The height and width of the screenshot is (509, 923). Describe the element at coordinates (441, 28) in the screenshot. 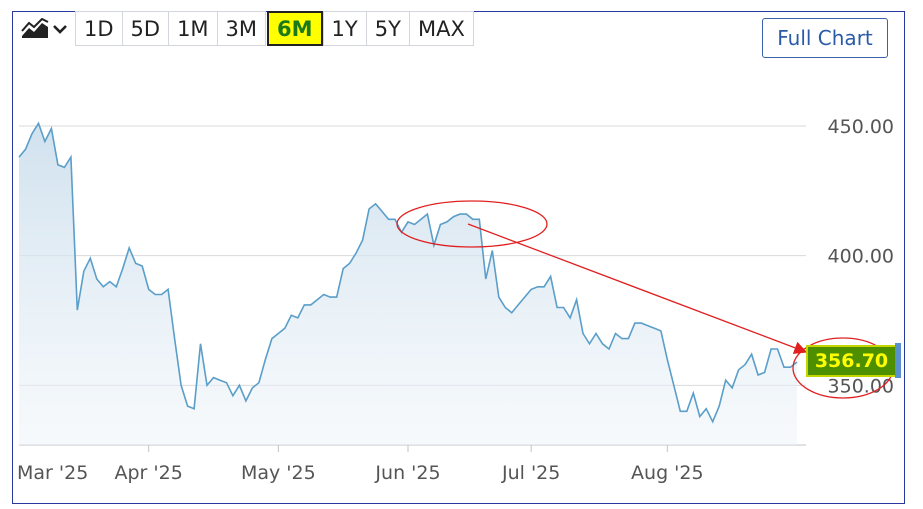

I see `range-max-button: MAX` at that location.